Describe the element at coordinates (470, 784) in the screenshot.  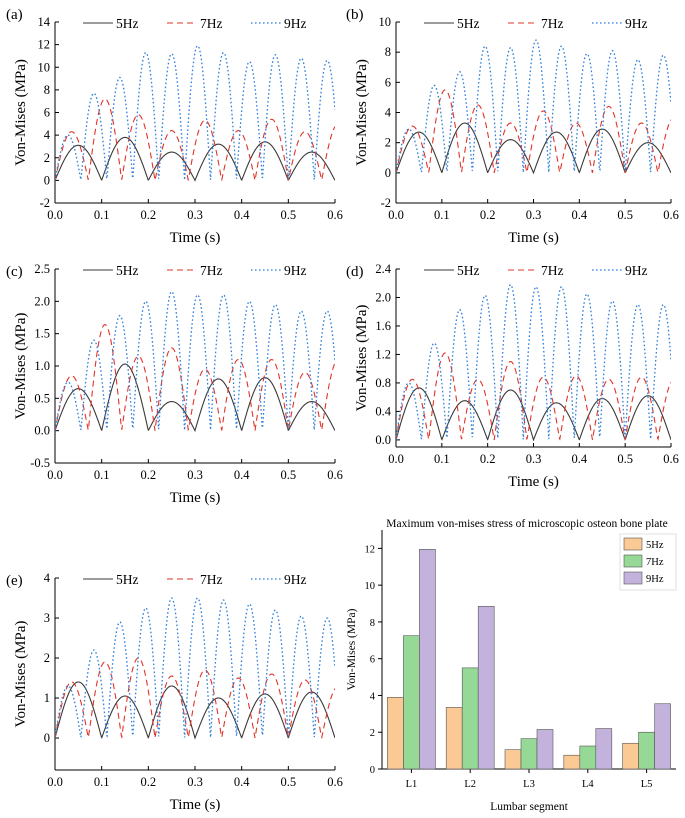
I see `category-label-L2: L2` at that location.